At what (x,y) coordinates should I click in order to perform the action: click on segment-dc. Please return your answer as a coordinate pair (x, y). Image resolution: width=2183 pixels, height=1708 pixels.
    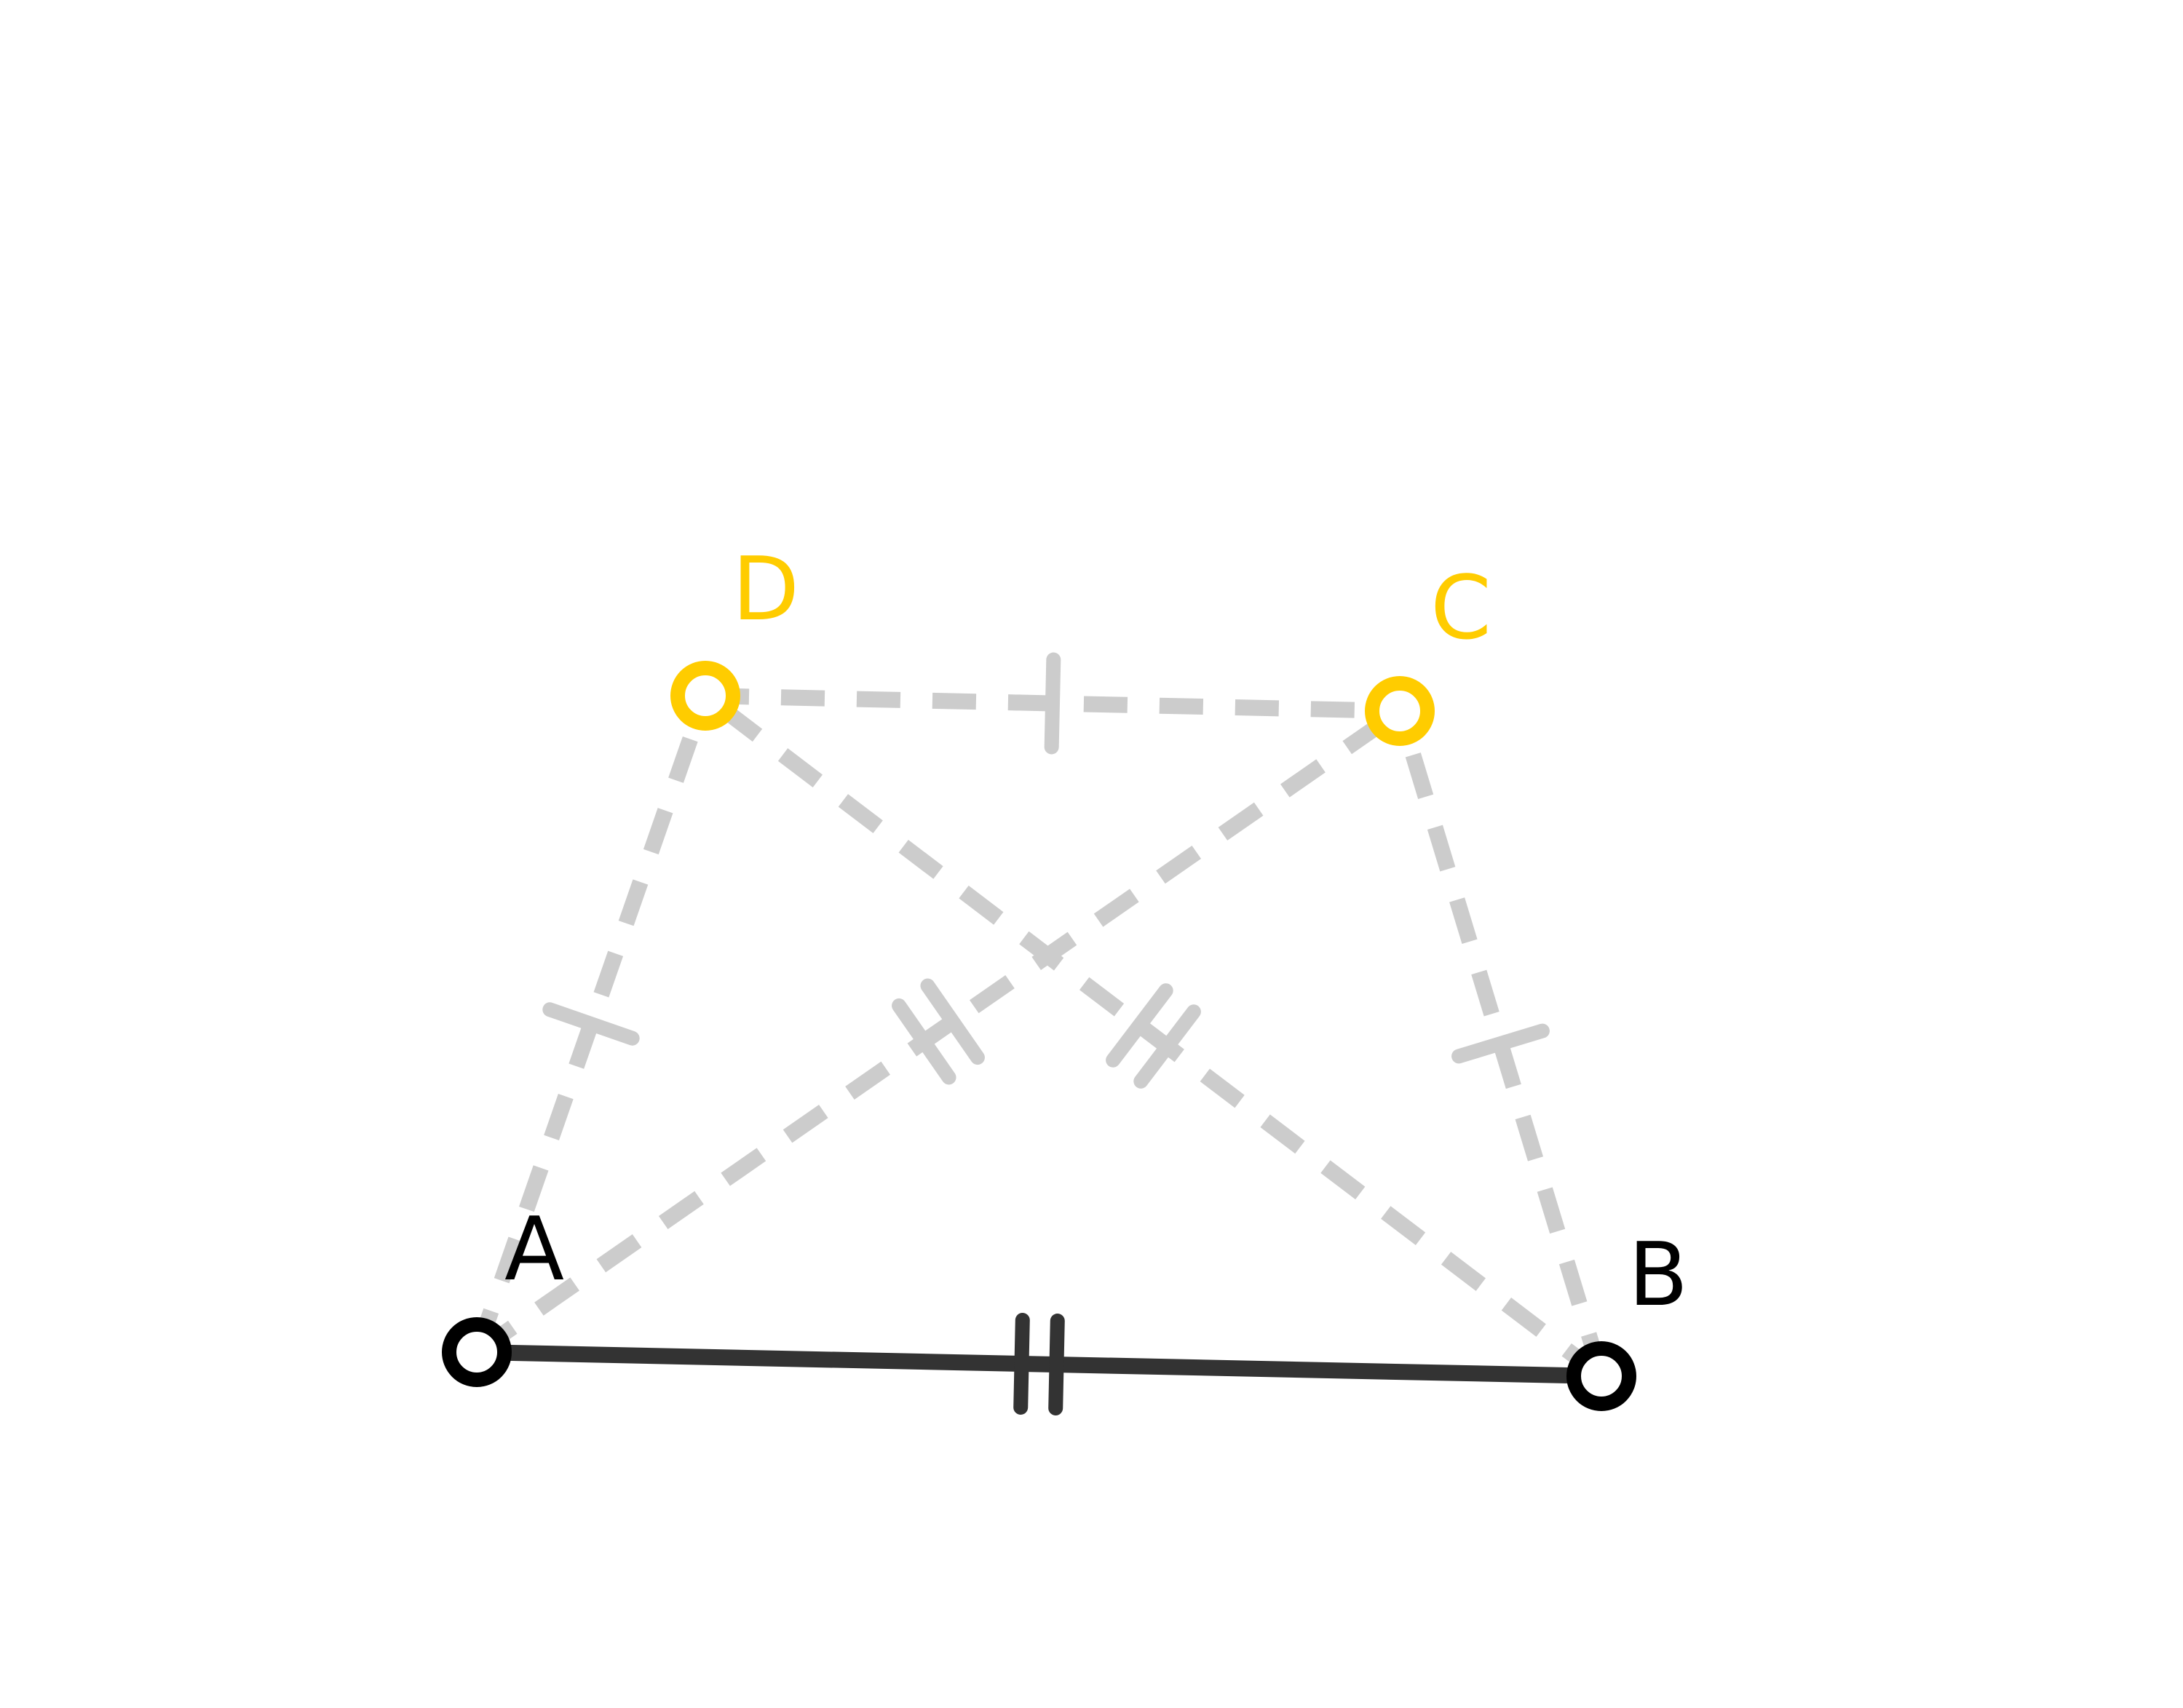
    Looking at the image, I should click on (1052, 703).